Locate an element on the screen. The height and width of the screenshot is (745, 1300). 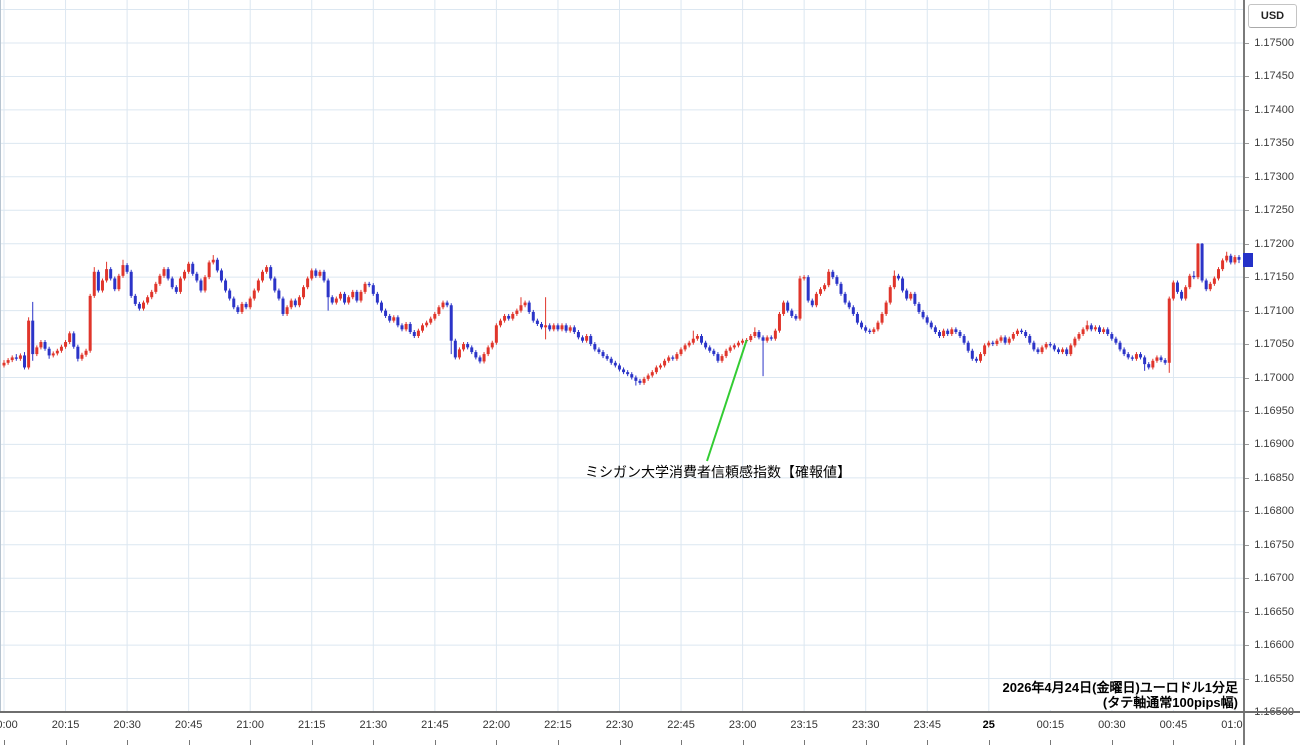
price-axis-label: 1.16800 is located at coordinates (1274, 511).